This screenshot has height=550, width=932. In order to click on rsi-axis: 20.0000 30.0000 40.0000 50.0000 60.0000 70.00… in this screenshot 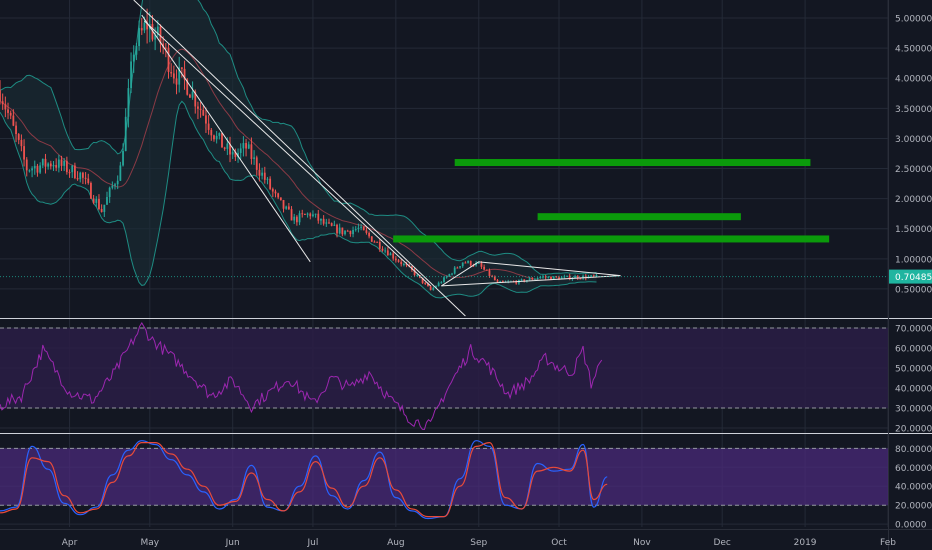, I will do `click(913, 380)`.